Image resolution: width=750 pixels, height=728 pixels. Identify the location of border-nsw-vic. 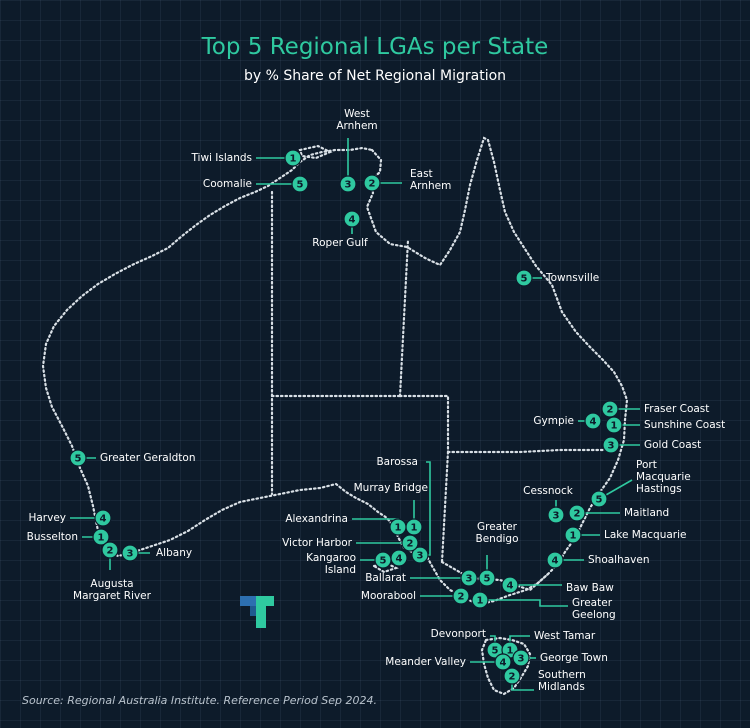
(495, 576).